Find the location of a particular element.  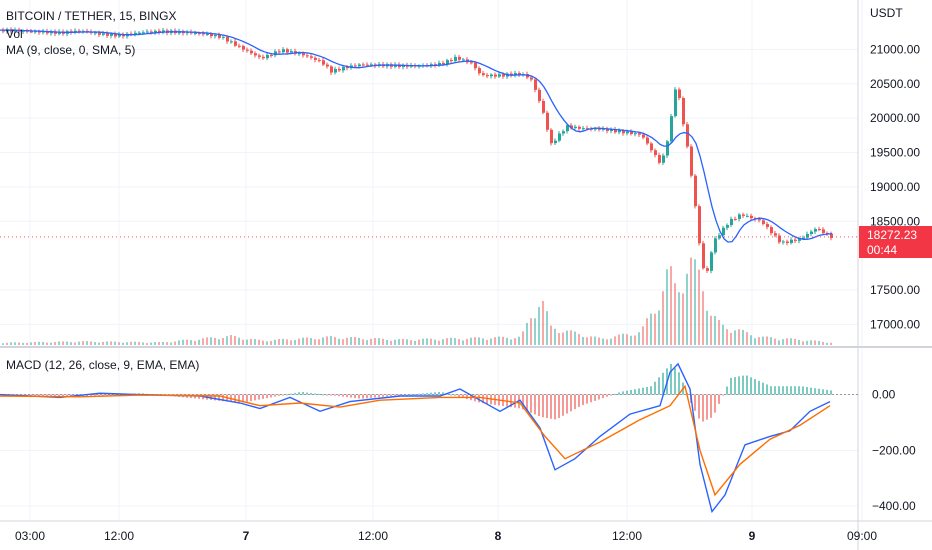

last-price-tag: 18272.23 00:44 is located at coordinates (895, 242).